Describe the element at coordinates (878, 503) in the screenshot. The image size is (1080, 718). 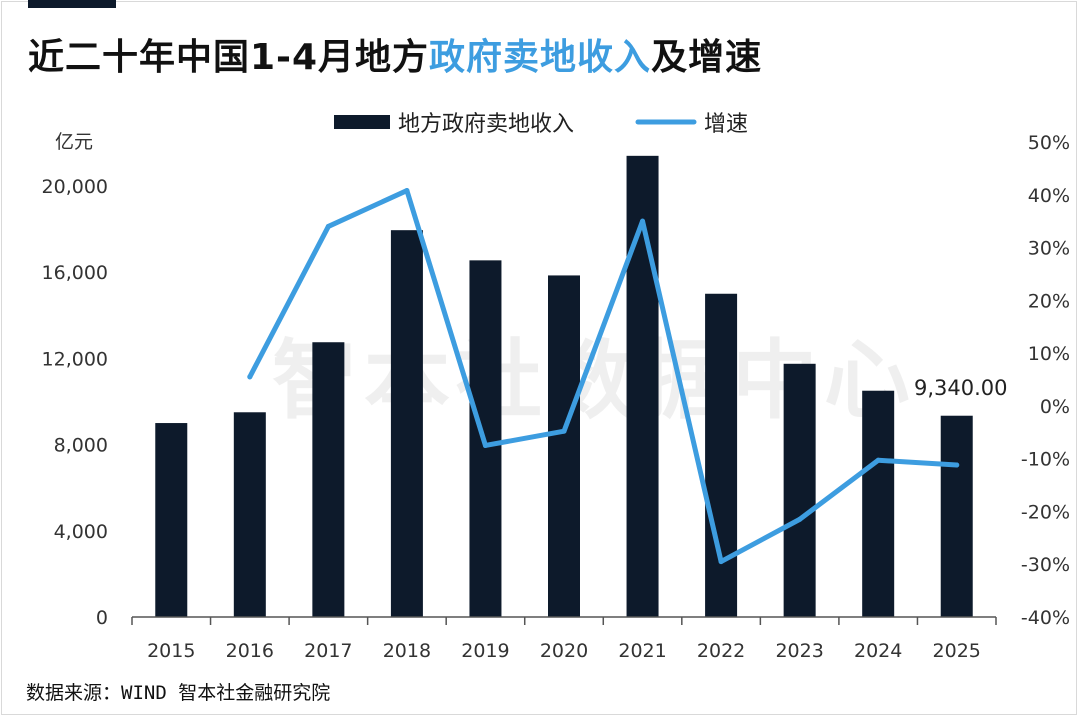
I see `bar-2024` at that location.